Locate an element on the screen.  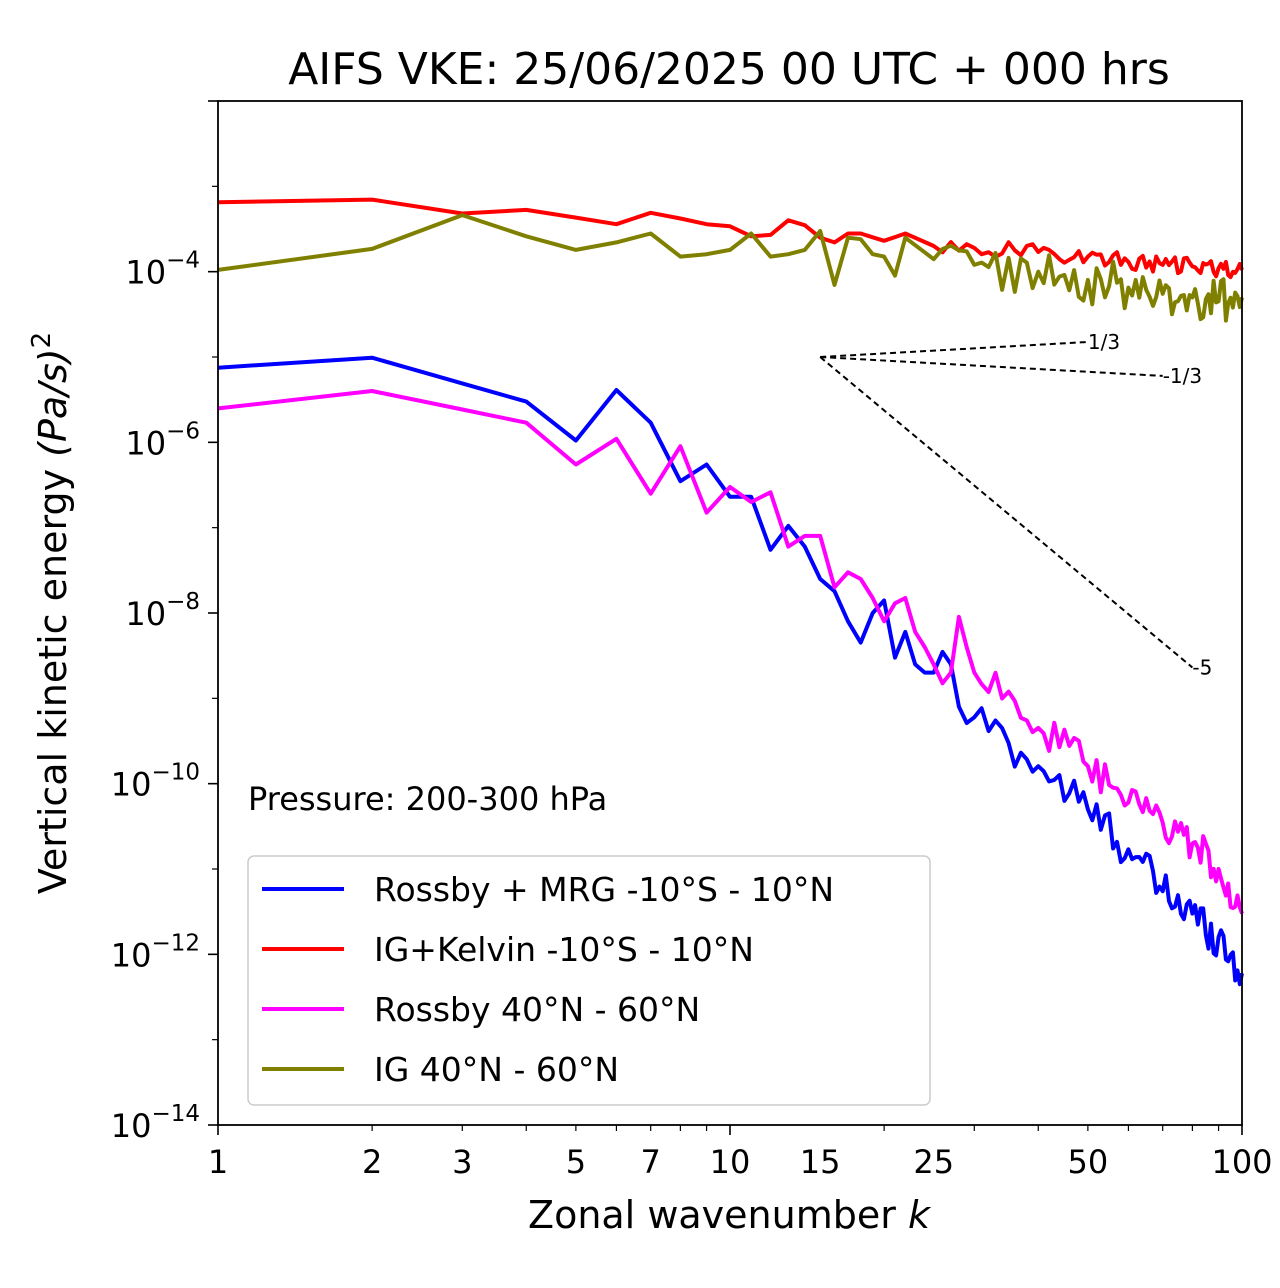
y-tick-label: 10⁻¹² is located at coordinates (155, 952).